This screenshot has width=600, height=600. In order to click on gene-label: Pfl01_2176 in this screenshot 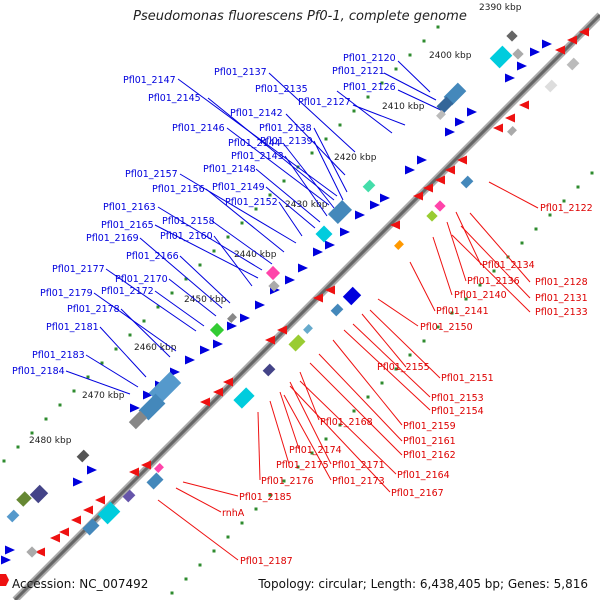, I will do `click(287, 481)`.